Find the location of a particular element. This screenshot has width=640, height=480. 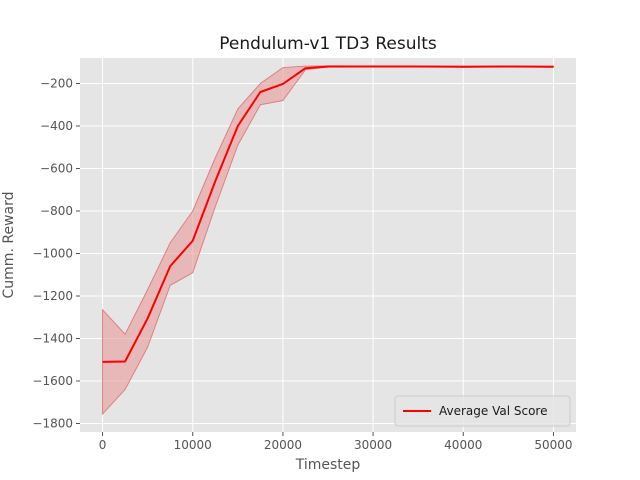

y-tick-label: −200 is located at coordinates (56, 84).